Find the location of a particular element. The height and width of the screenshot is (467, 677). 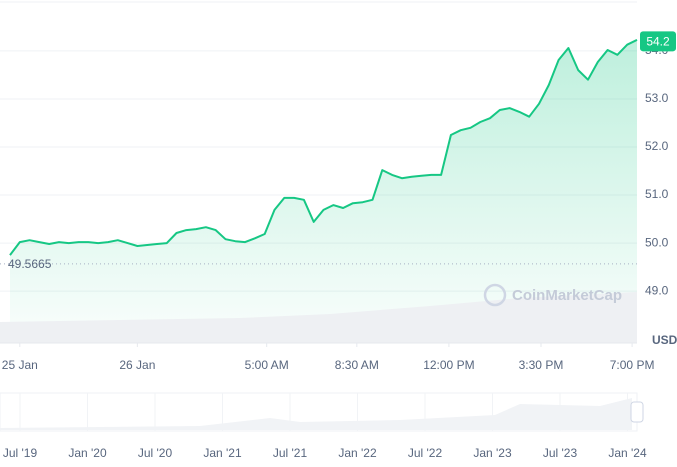

watermark: CoinMarketCap is located at coordinates (567, 295).